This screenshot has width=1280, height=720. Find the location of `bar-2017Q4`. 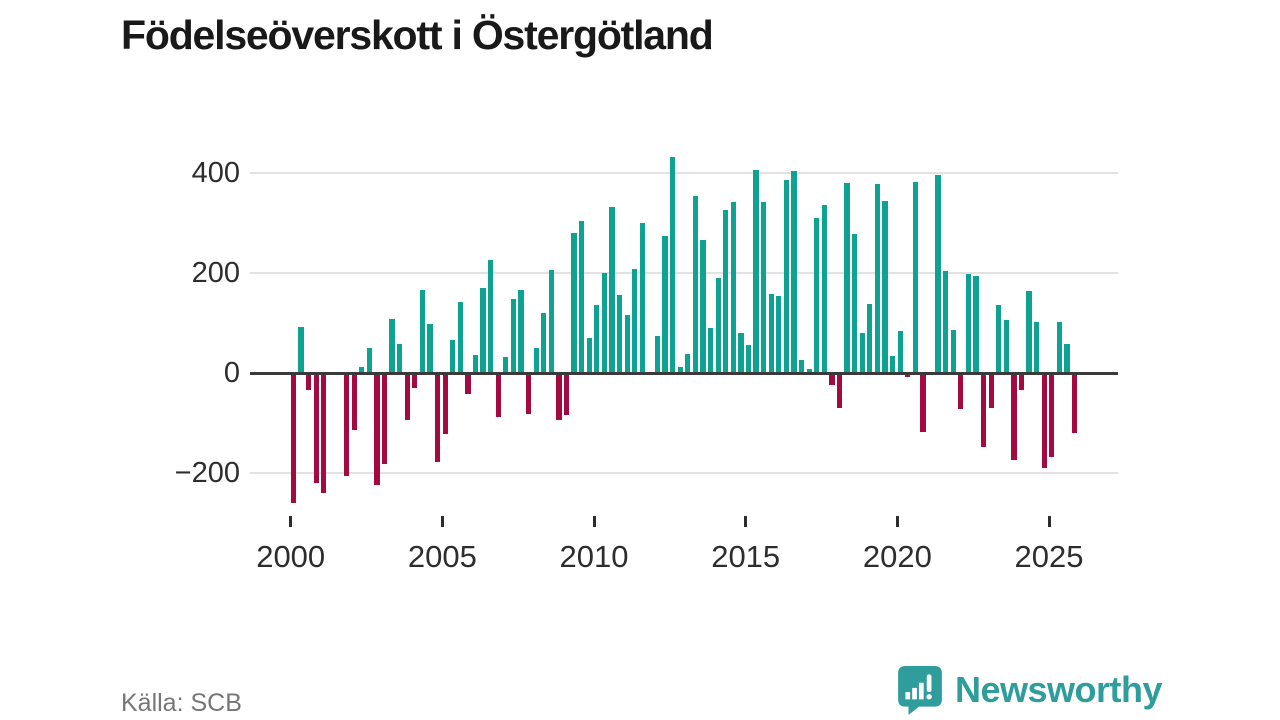

bar-2017Q4 is located at coordinates (832, 379).